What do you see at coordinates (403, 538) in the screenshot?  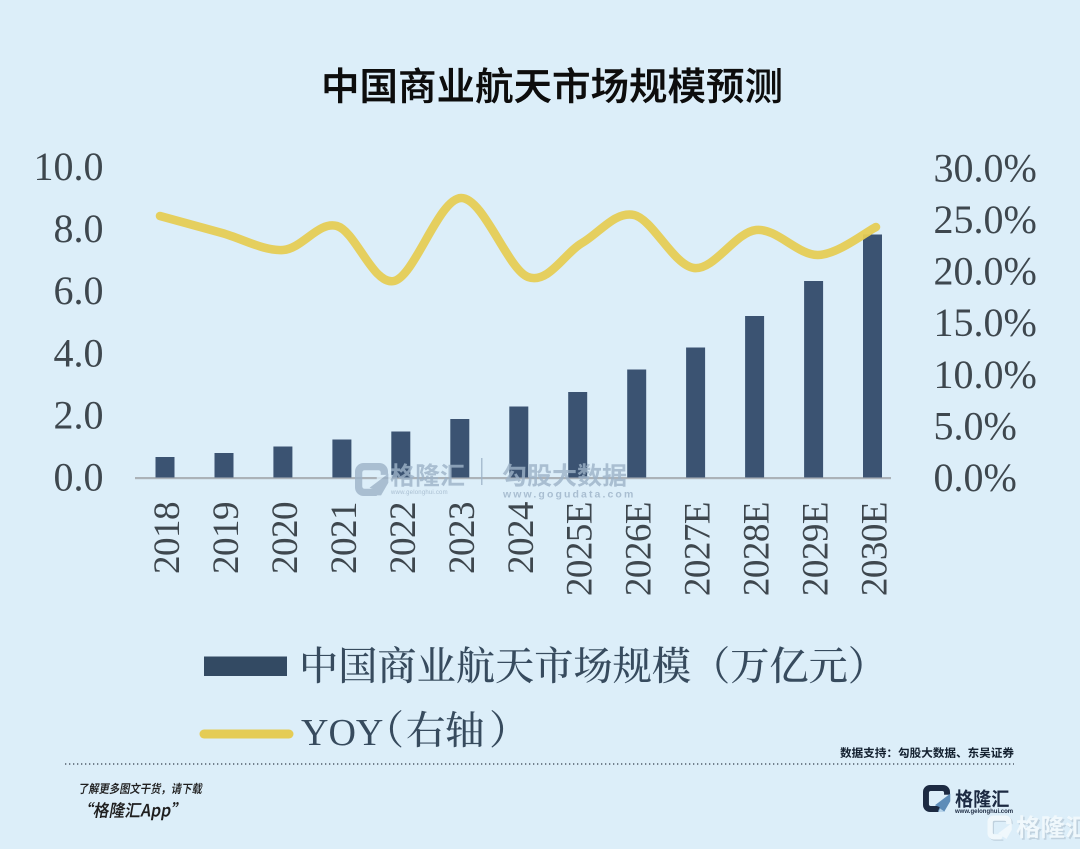 I see `svg-text: 2022` at bounding box center [403, 538].